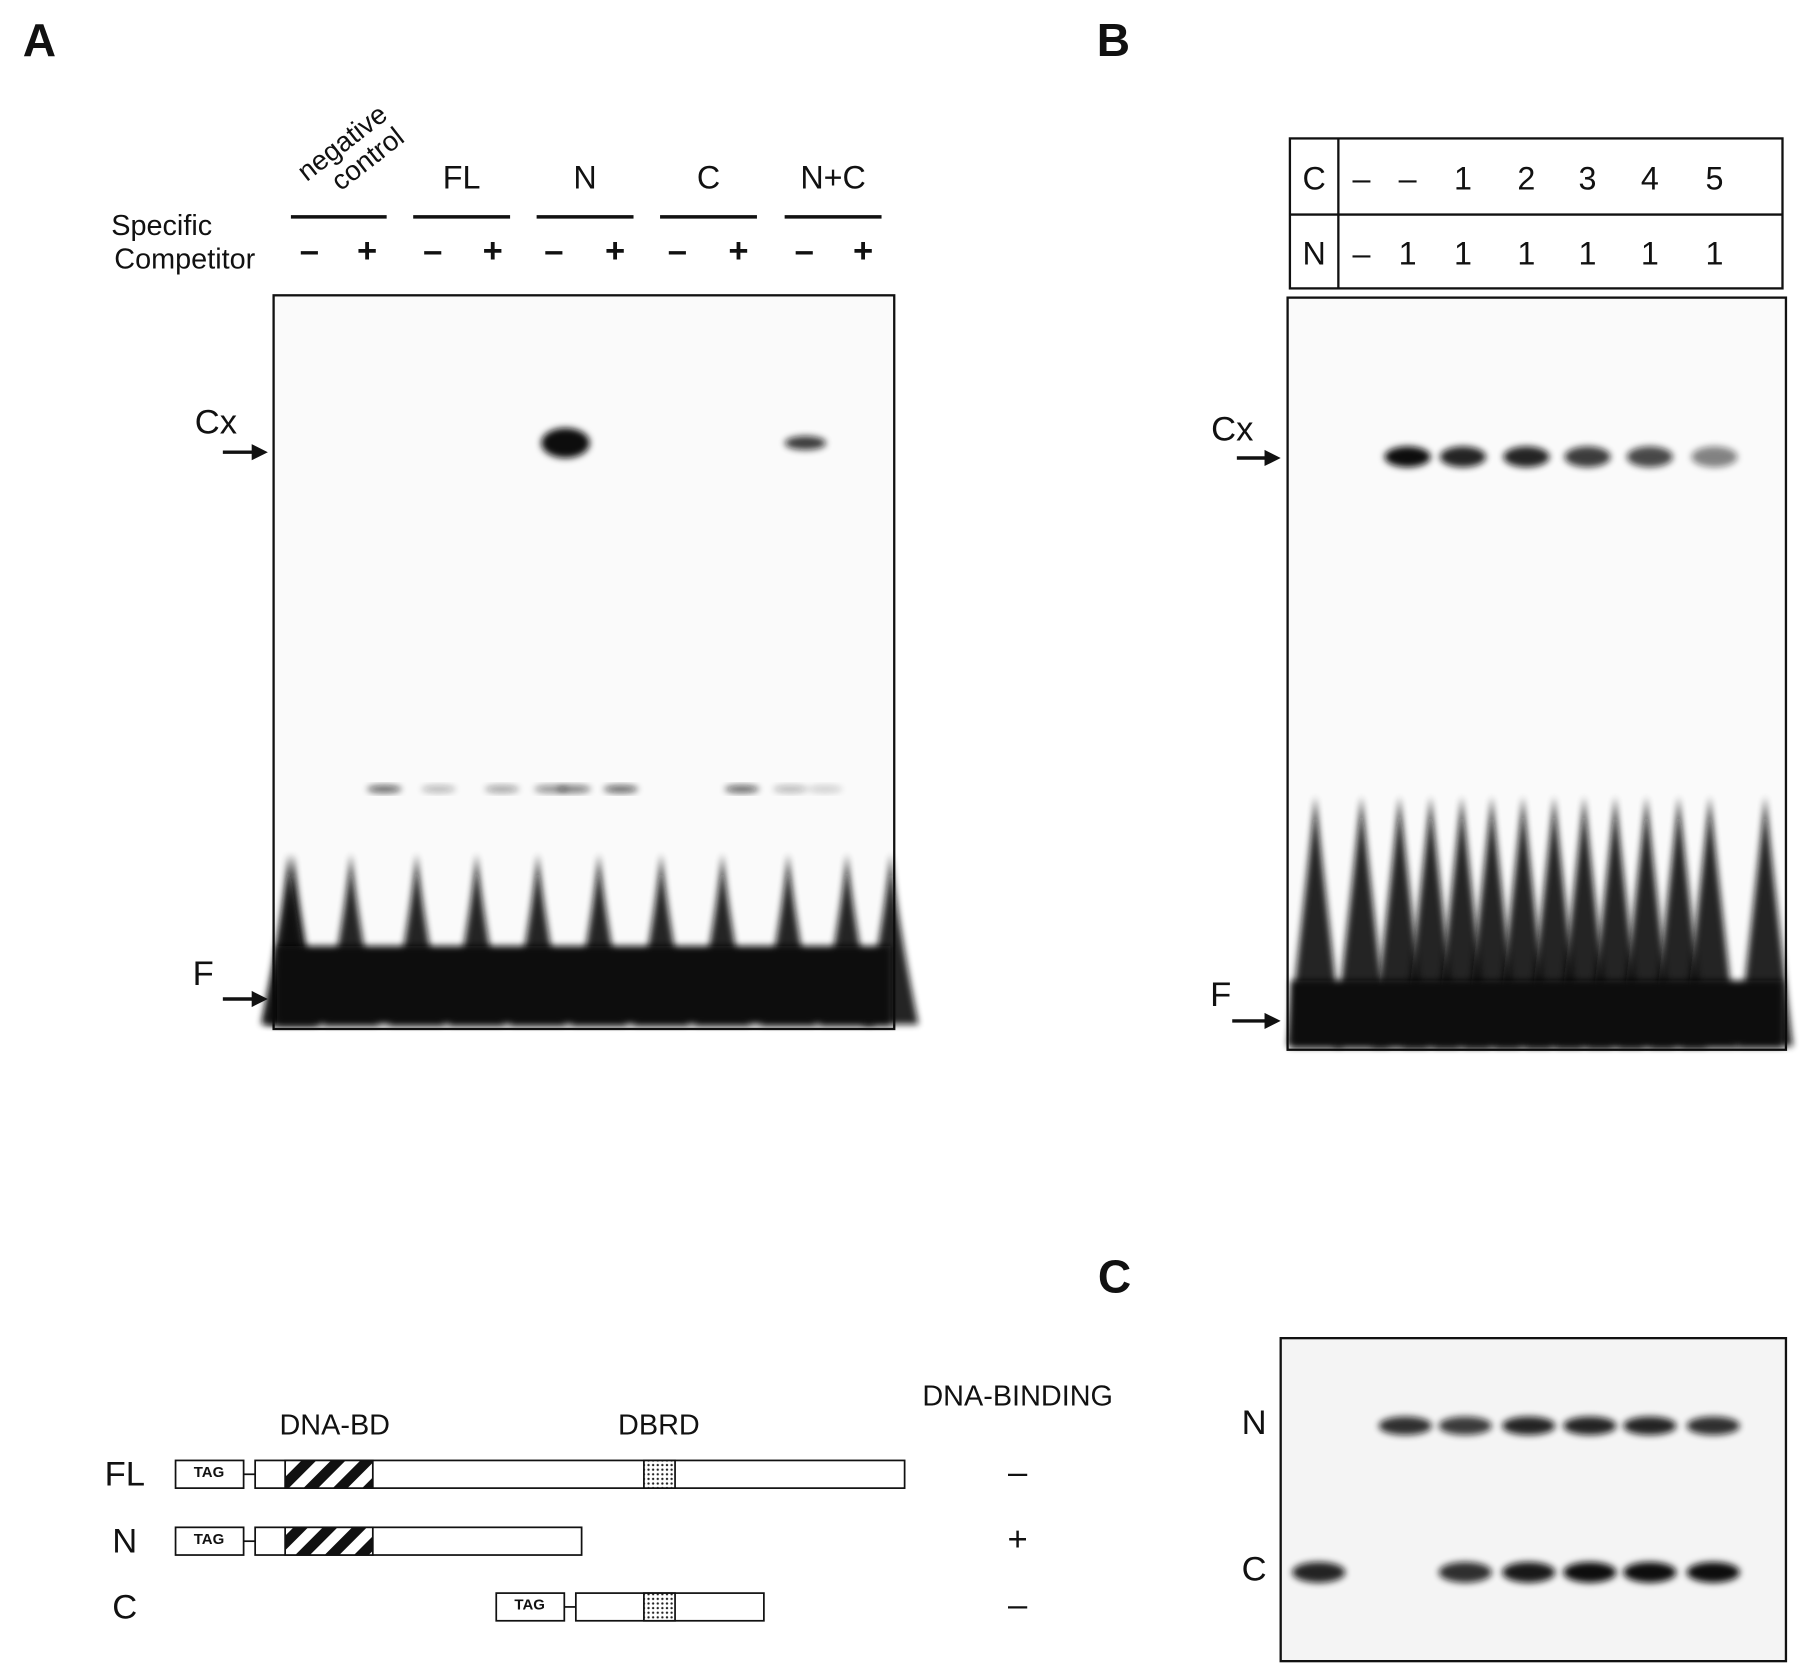 The image size is (1800, 1680). What do you see at coordinates (124, 1542) in the screenshot?
I see `construct-name: N` at bounding box center [124, 1542].